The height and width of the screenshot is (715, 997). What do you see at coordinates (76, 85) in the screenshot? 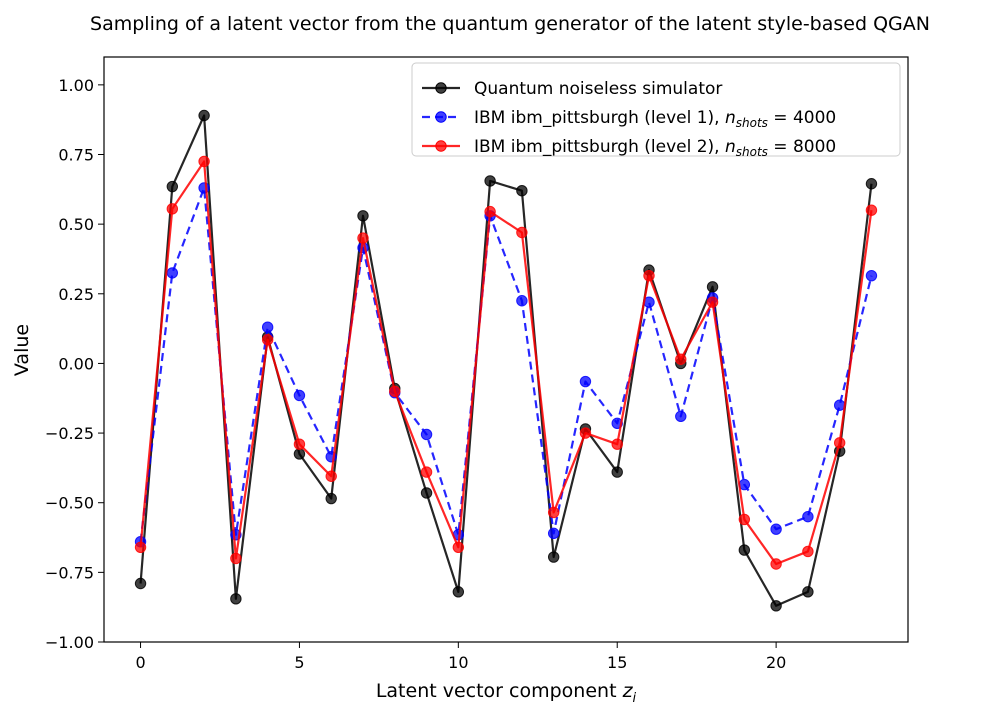
I see `y-tick-label: 1.00` at bounding box center [76, 85].